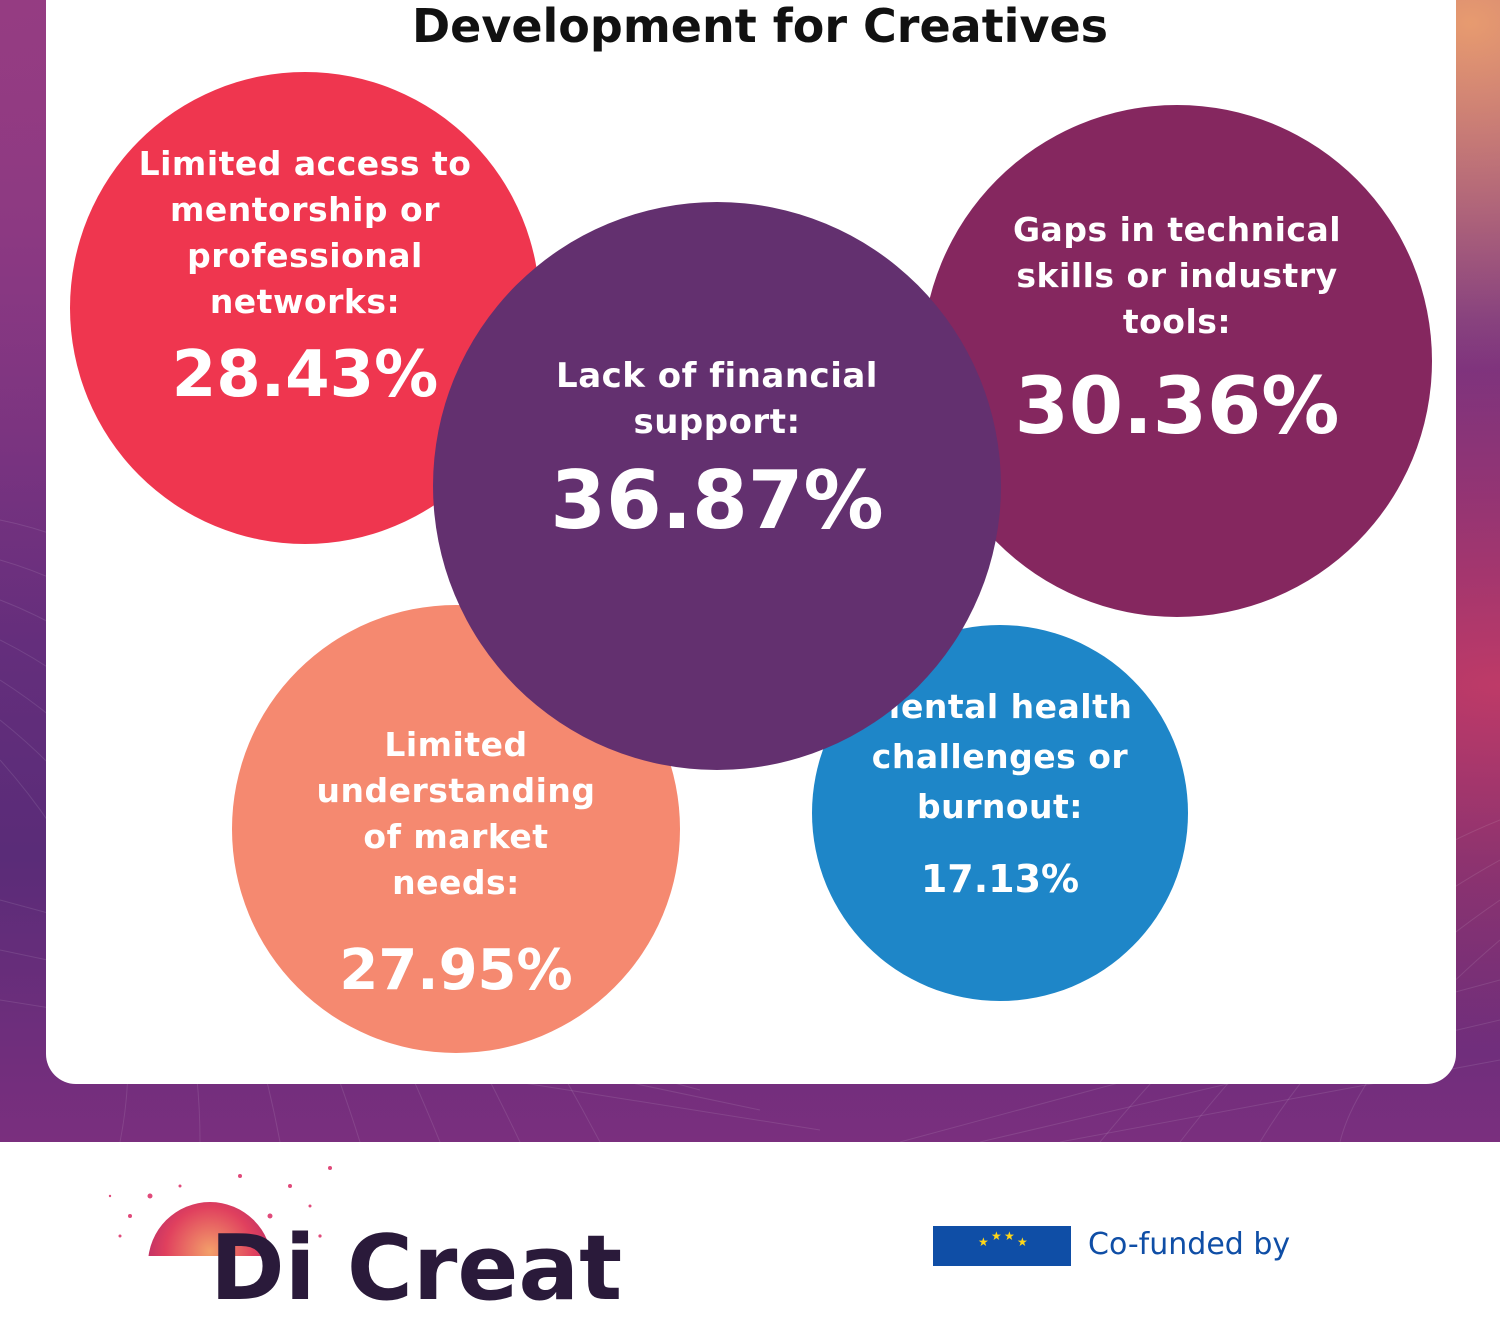 This screenshot has width=1500, height=1321. Describe the element at coordinates (750, 1199) in the screenshot. I see `footer` at that location.